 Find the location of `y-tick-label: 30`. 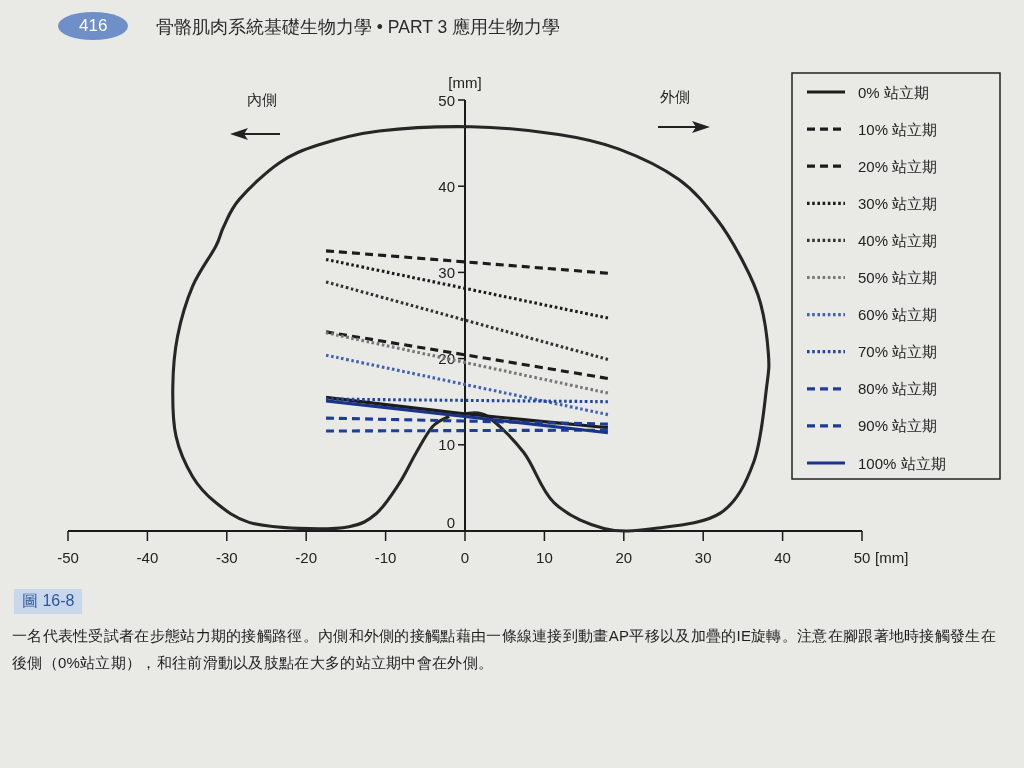

y-tick-label: 30 is located at coordinates (446, 272).